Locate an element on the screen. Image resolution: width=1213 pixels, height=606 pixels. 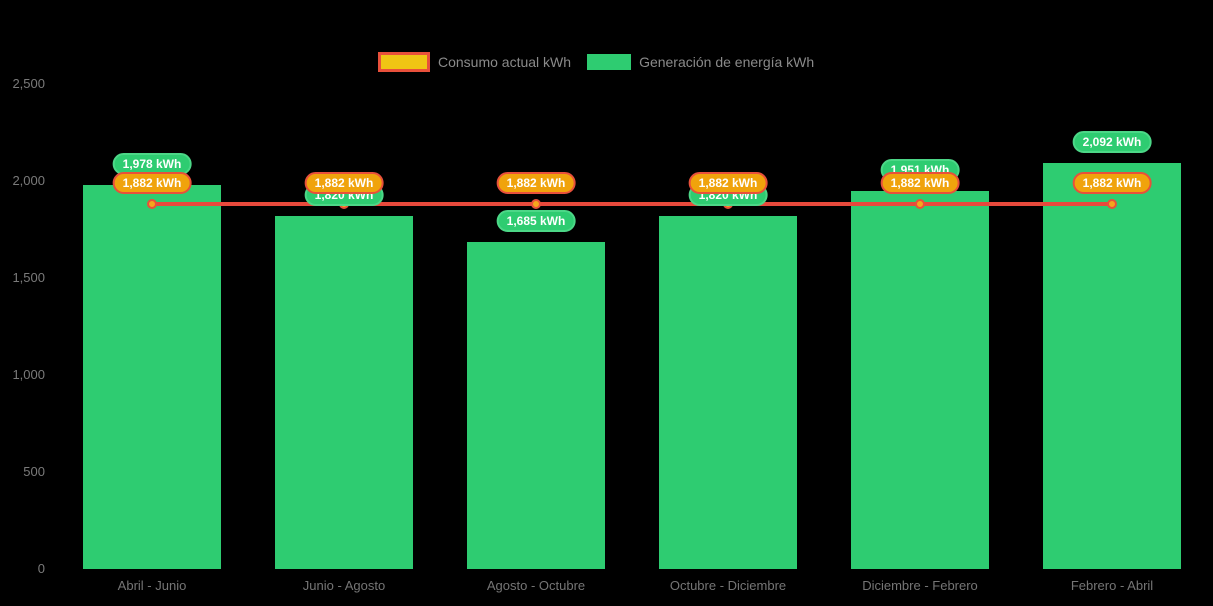
line-consumo is located at coordinates (632, 203).